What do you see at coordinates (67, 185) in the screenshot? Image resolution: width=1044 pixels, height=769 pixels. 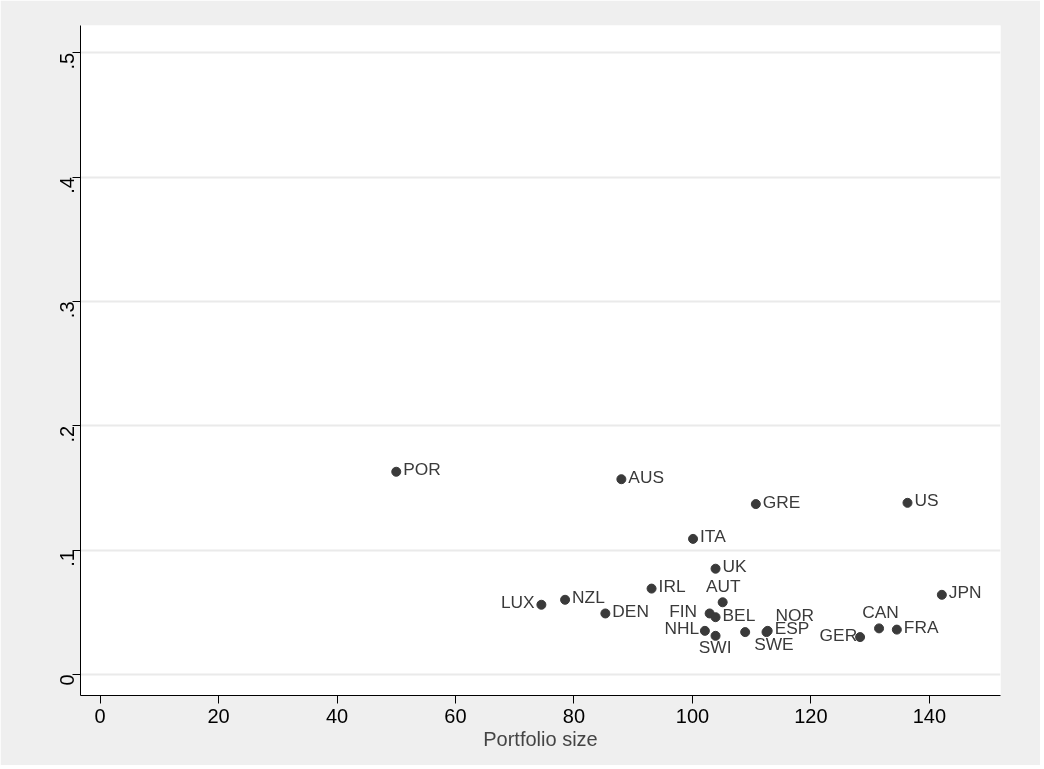 I see `y-tick-label: .4` at bounding box center [67, 185].